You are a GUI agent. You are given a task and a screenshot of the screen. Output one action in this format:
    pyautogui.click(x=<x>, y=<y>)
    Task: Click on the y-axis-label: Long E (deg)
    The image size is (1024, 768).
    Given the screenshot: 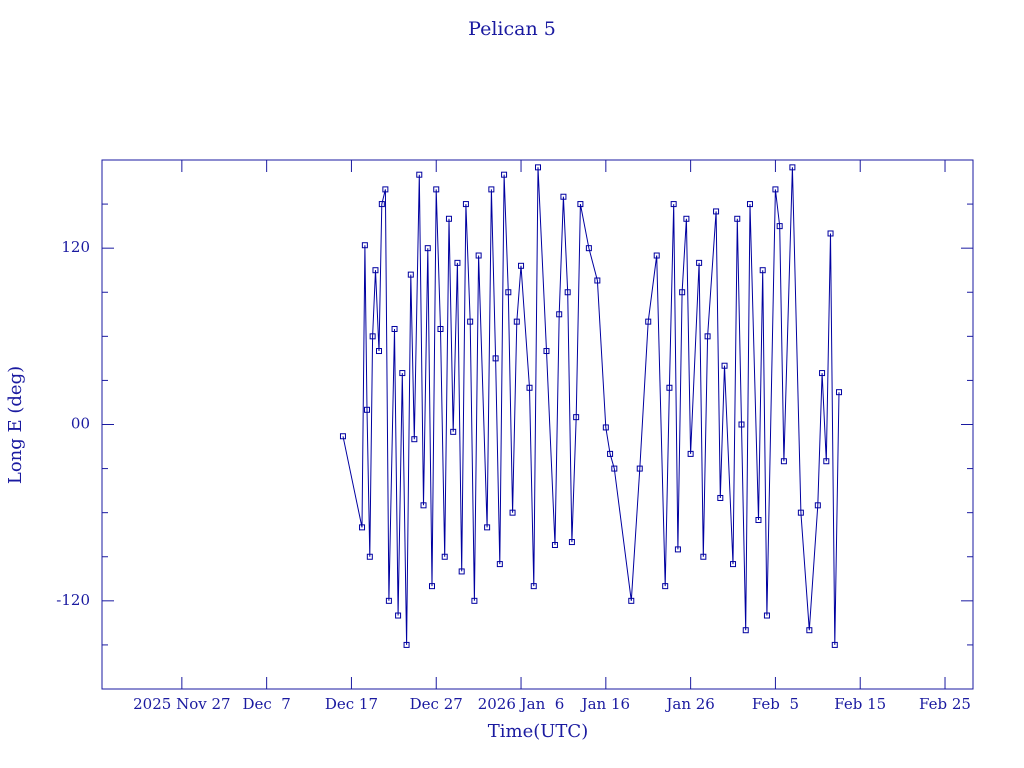 What is the action you would take?
    pyautogui.click(x=15, y=425)
    